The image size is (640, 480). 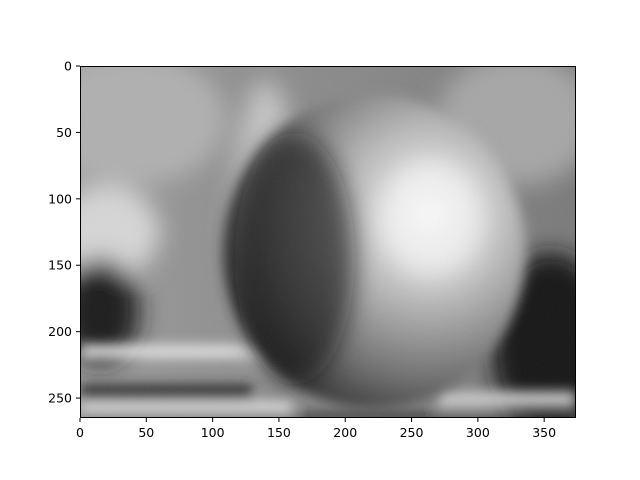 I want to click on x-tick-label: 250, so click(x=412, y=432).